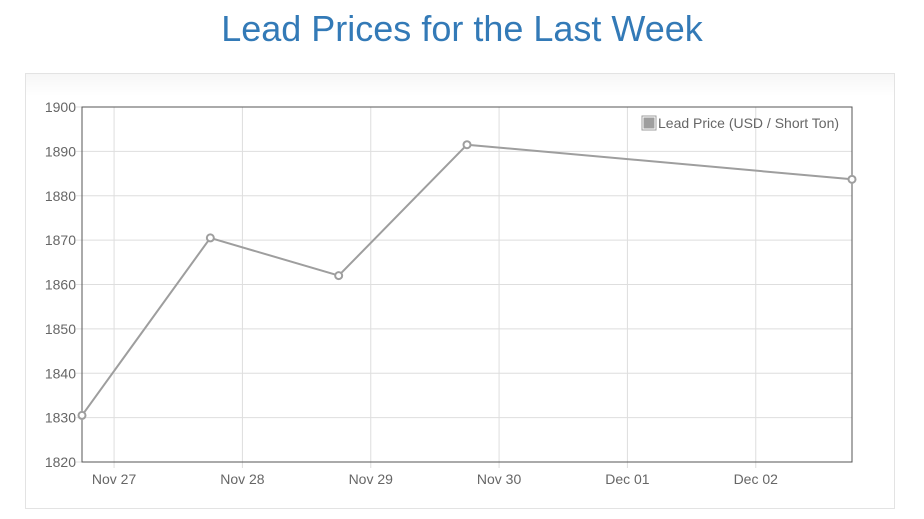 The image size is (924, 519). I want to click on y-tick-label: 1870, so click(60, 240).